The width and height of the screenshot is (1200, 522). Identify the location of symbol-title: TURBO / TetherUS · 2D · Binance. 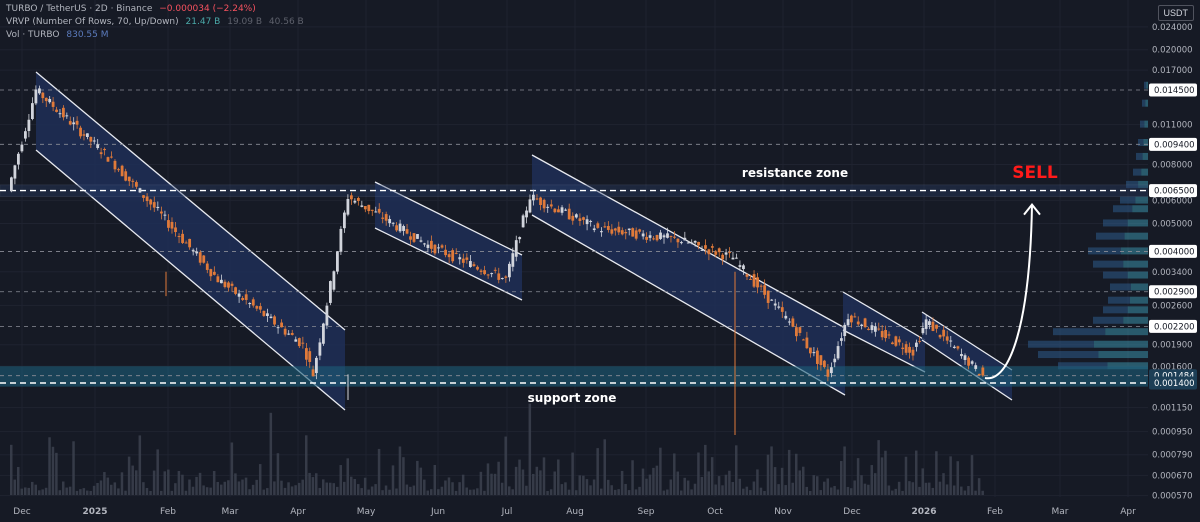
(79, 9).